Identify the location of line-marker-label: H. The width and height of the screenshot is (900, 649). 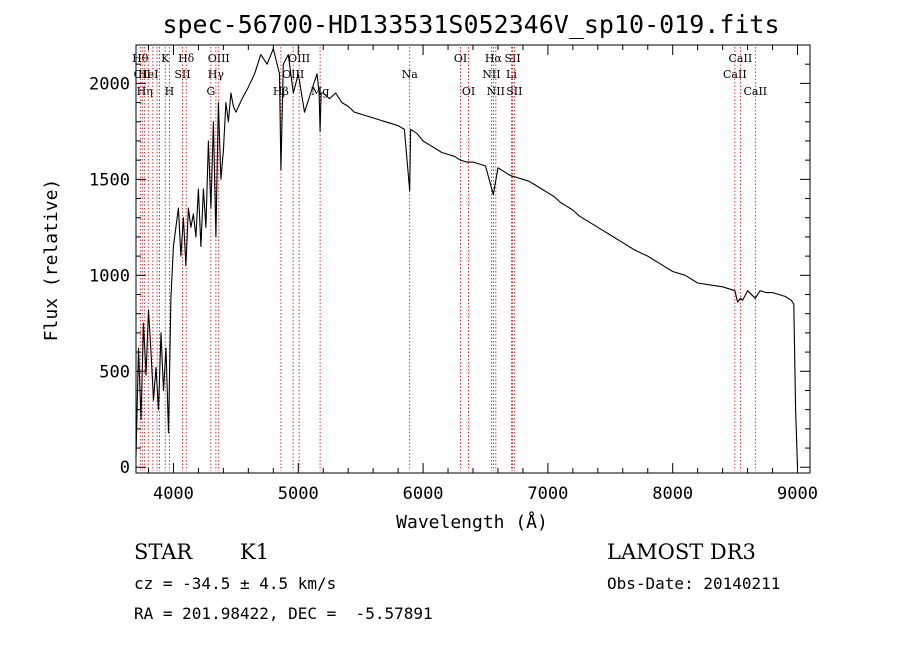
(170, 91).